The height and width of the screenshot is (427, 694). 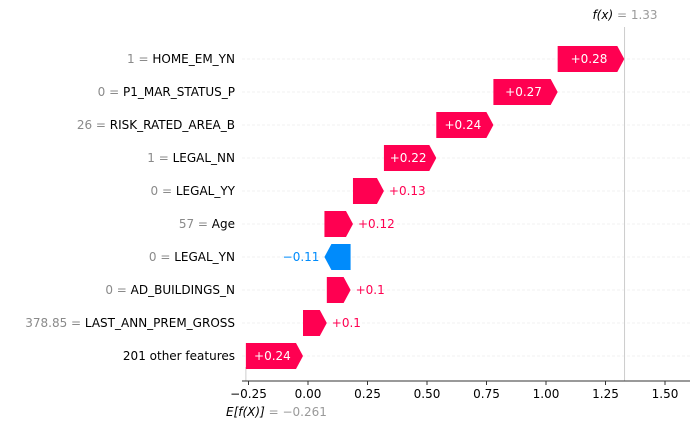 I want to click on x-tick-label: 1.25, so click(x=605, y=394).